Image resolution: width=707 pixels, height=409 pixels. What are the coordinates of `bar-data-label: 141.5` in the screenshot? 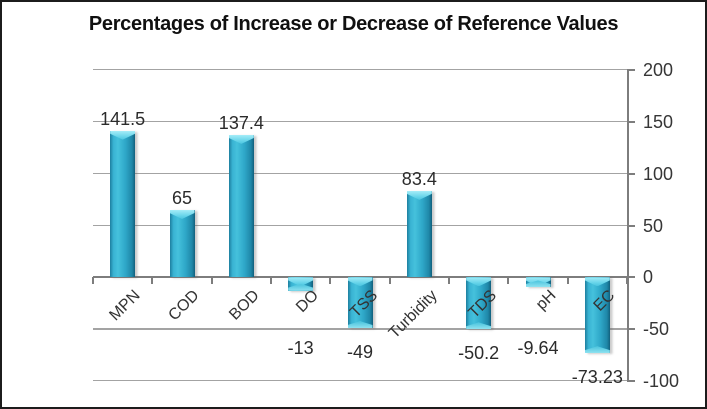 It's located at (123, 118).